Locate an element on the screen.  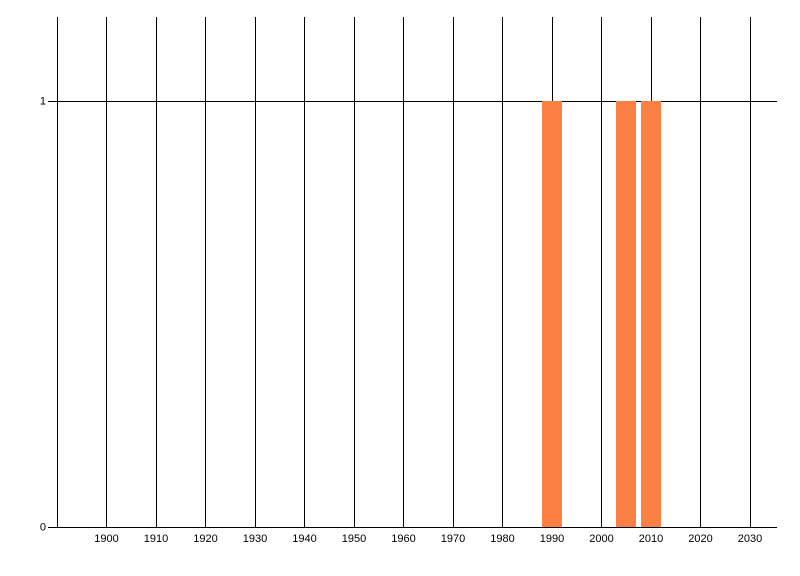
gridline-1920 is located at coordinates (205, 272).